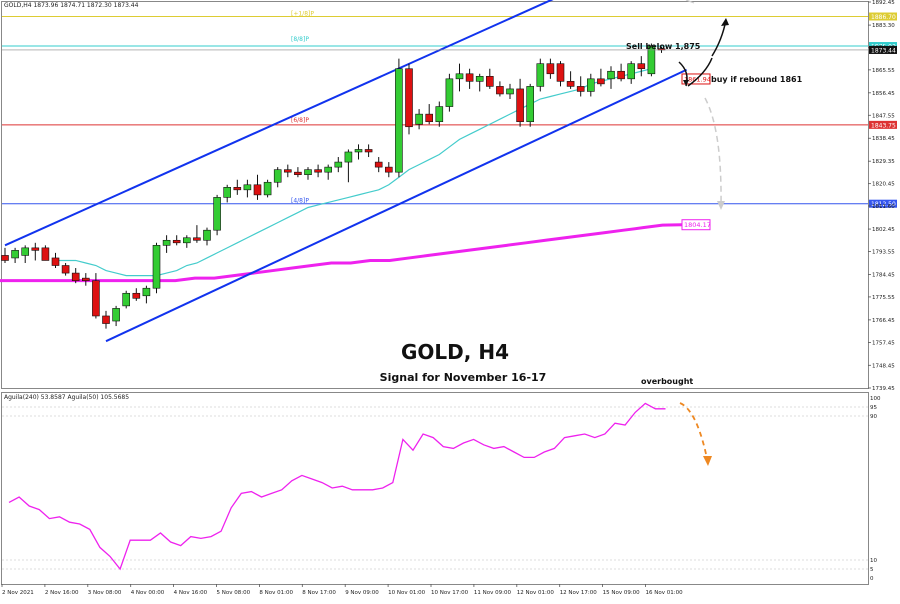 The height and width of the screenshot is (604, 900). I want to click on y-tick-label-0: 1892.45, so click(883, 3).